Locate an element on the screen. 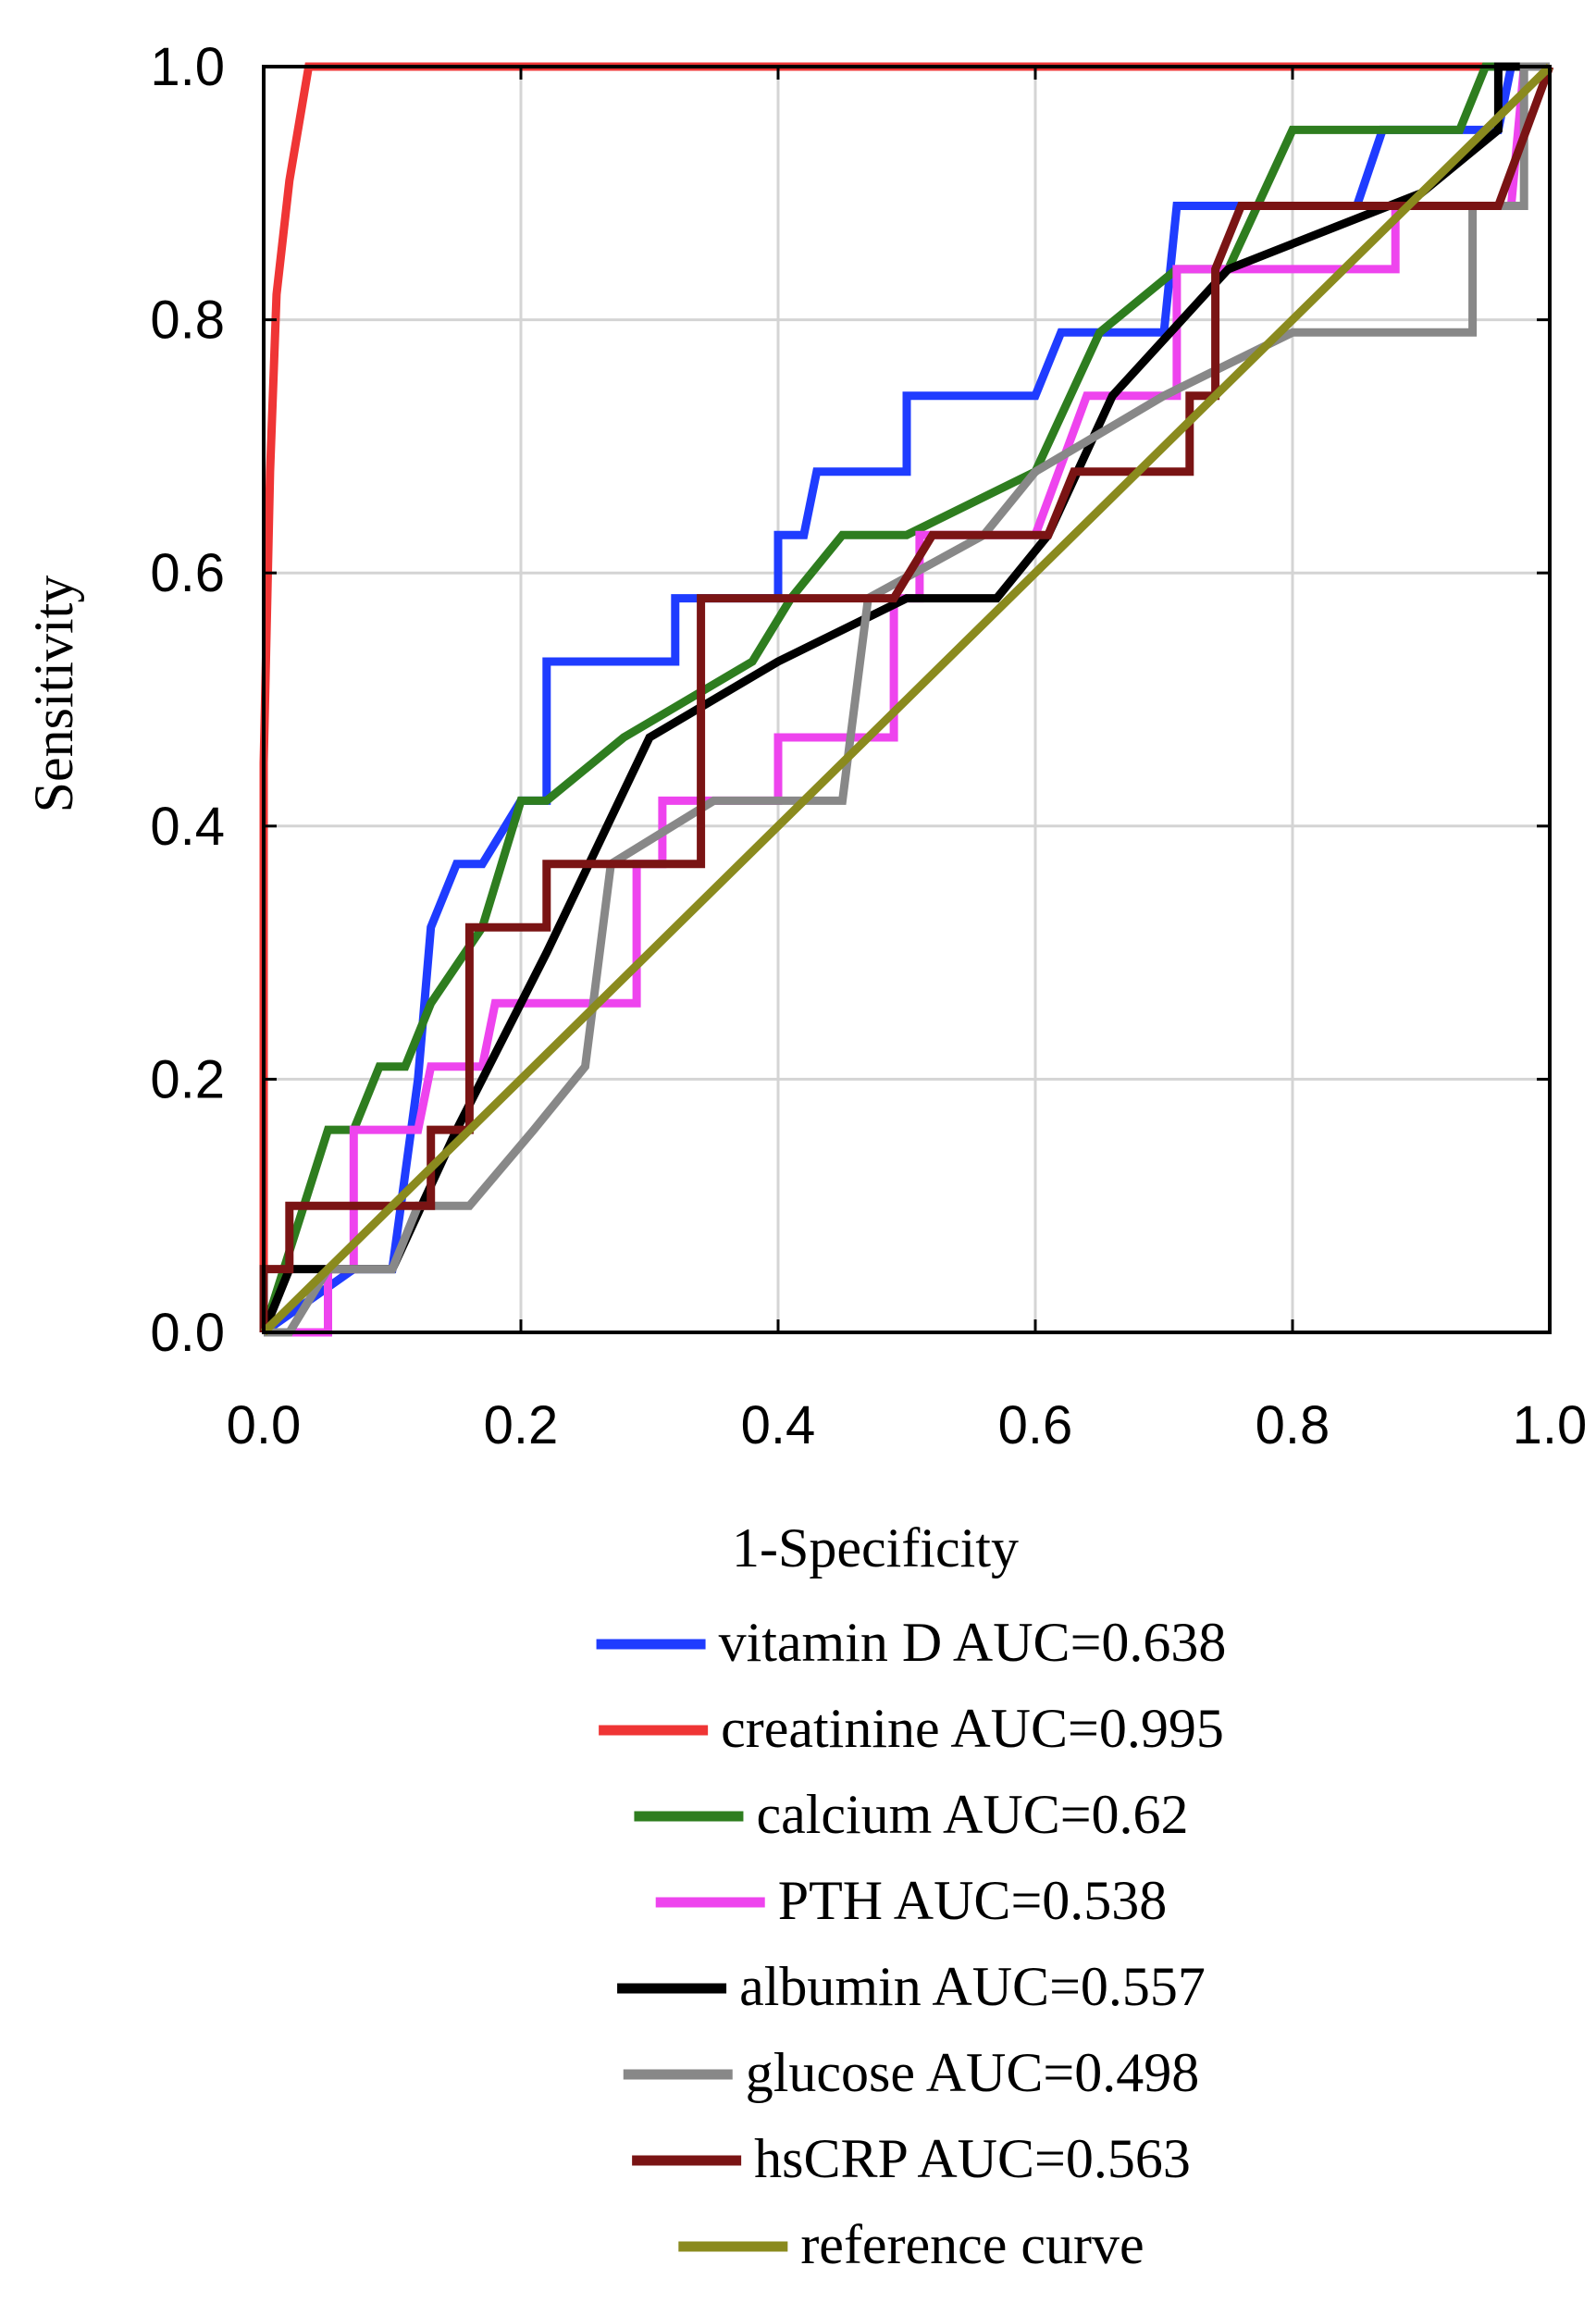 Image resolution: width=1596 pixels, height=2315 pixels. legend-item-glucose: glucose AUC=0.498 is located at coordinates (911, 2072).